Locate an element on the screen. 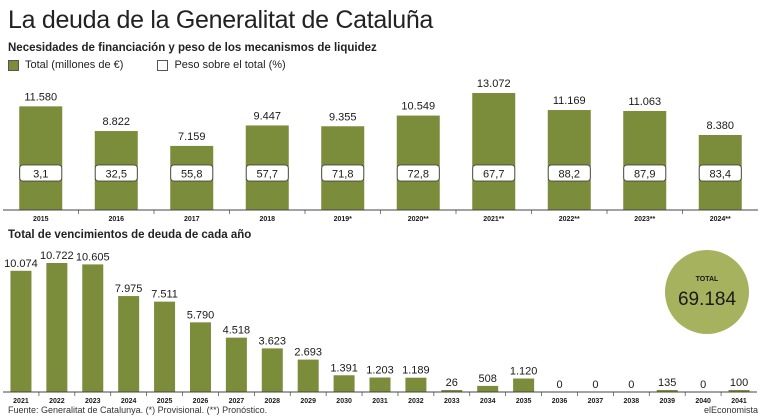 The height and width of the screenshot is (420, 770). page-title: La deuda de la Generalitat de Cataluña is located at coordinates (221, 20).